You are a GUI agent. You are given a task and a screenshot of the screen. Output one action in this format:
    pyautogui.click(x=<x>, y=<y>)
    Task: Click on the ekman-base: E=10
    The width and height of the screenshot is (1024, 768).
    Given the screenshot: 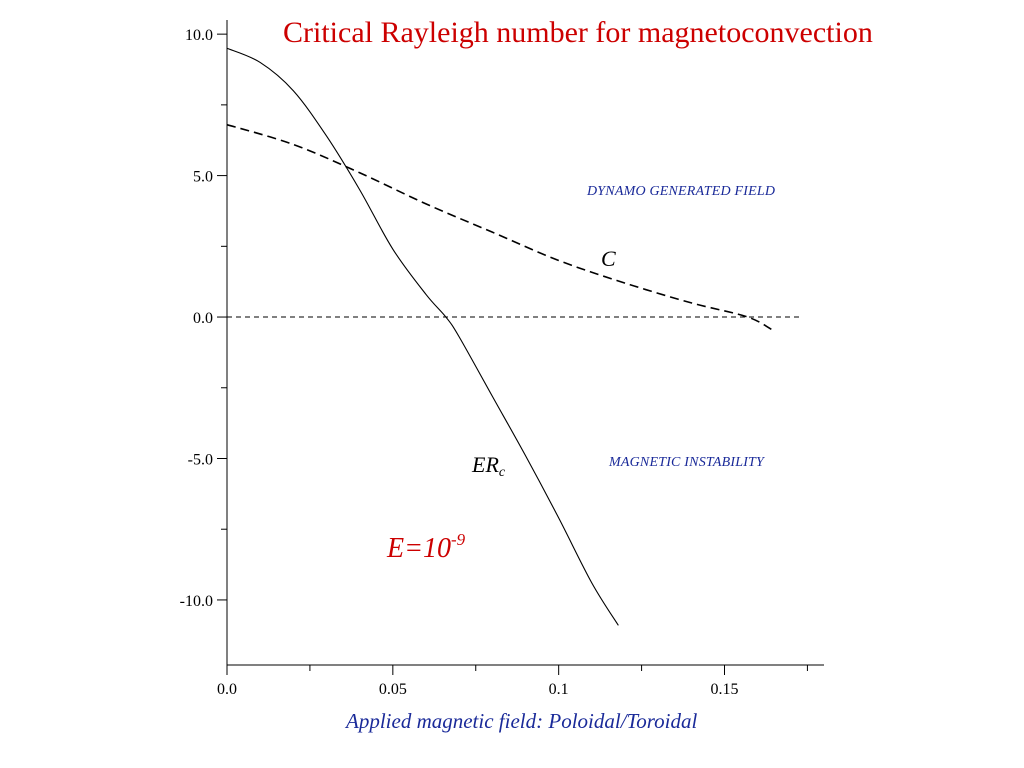 What is the action you would take?
    pyautogui.click(x=419, y=548)
    